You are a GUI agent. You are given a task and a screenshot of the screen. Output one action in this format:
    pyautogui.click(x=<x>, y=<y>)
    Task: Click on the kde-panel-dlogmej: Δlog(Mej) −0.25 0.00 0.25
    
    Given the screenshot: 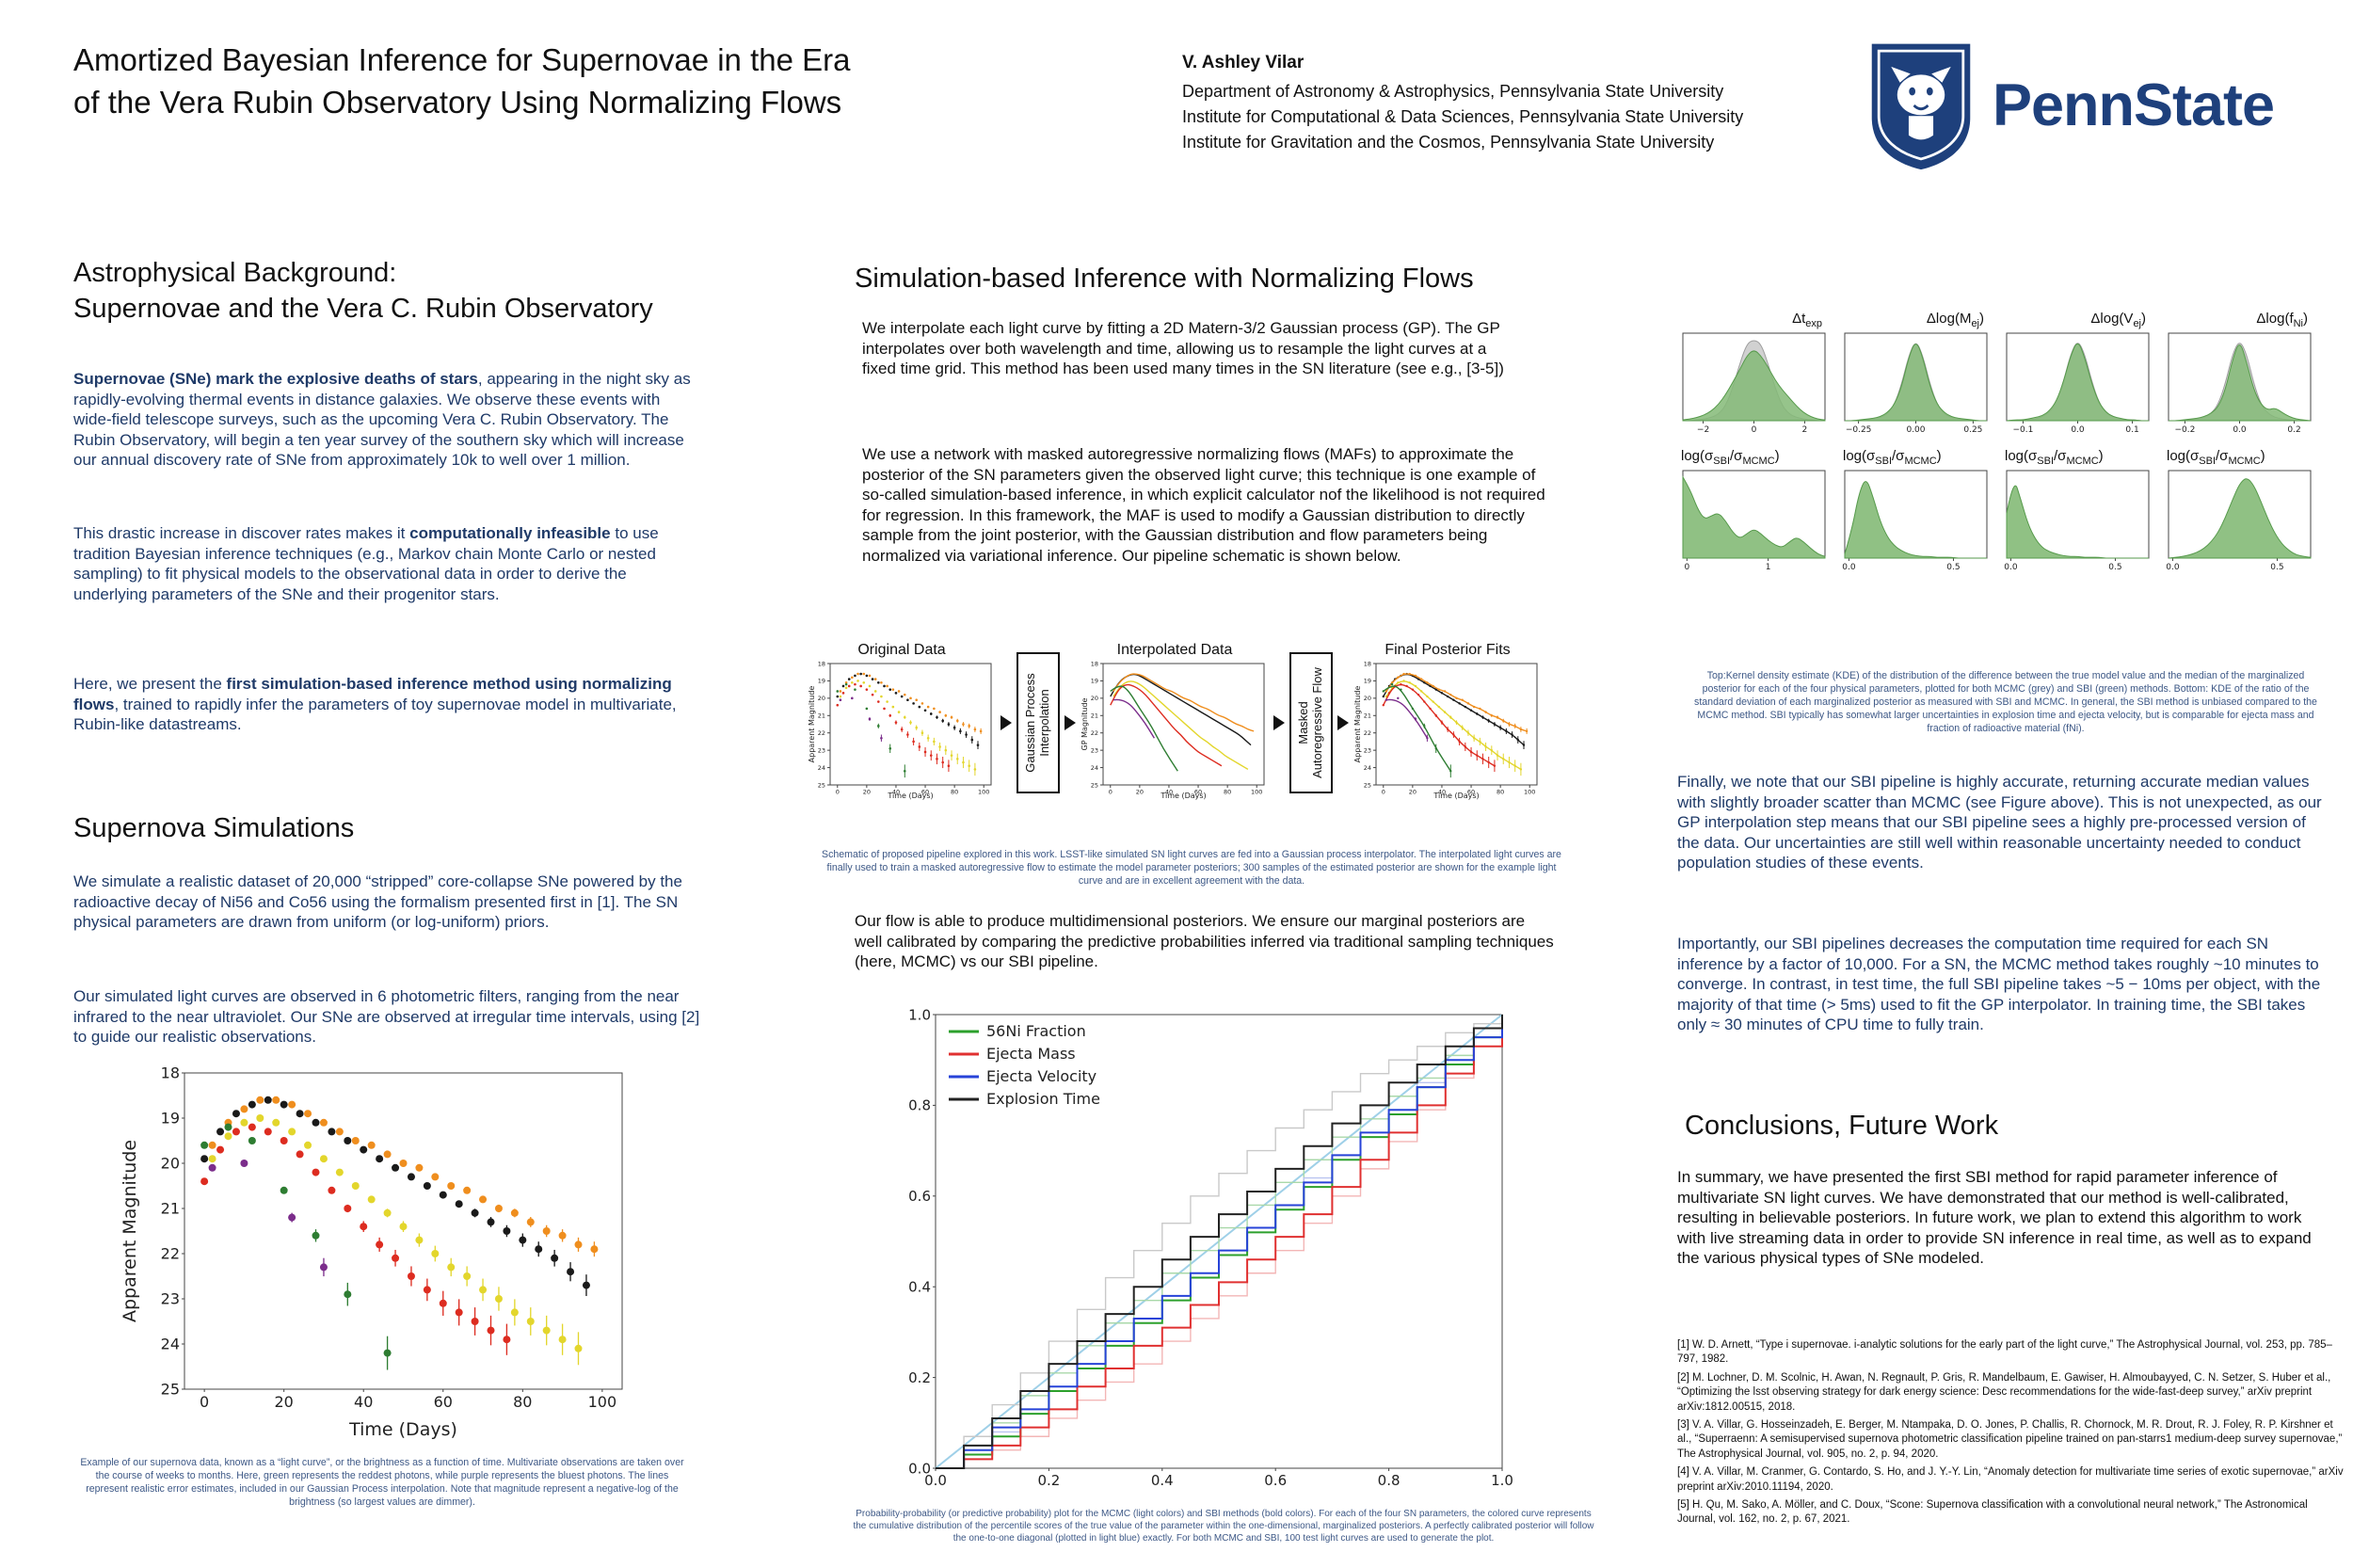 What is the action you would take?
    pyautogui.click(x=1916, y=373)
    